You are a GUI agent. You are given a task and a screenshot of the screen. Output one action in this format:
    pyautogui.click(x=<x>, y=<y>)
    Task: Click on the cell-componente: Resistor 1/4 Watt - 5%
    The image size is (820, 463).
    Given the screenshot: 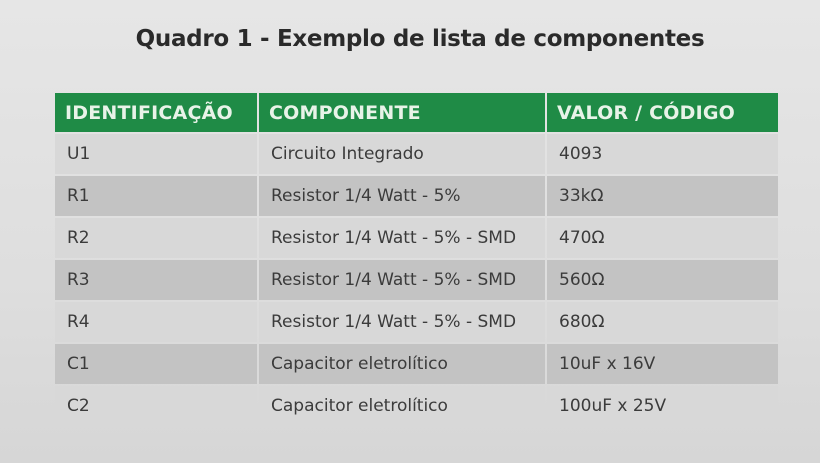 What is the action you would take?
    pyautogui.click(x=402, y=196)
    